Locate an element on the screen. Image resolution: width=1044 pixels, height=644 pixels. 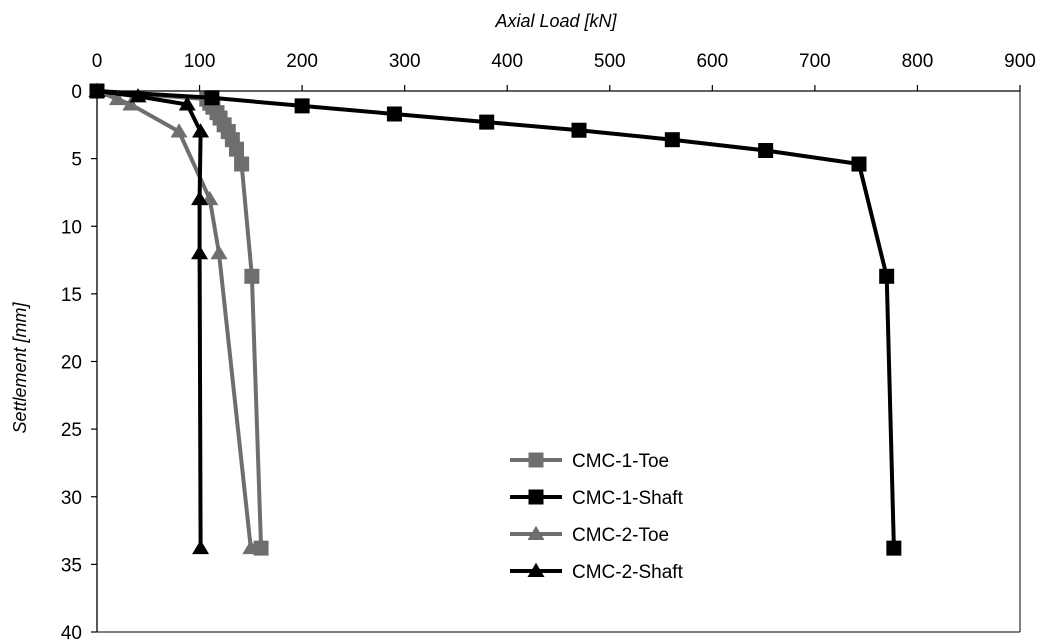
legend-item: CMC-1-Shaft is located at coordinates (597, 498).